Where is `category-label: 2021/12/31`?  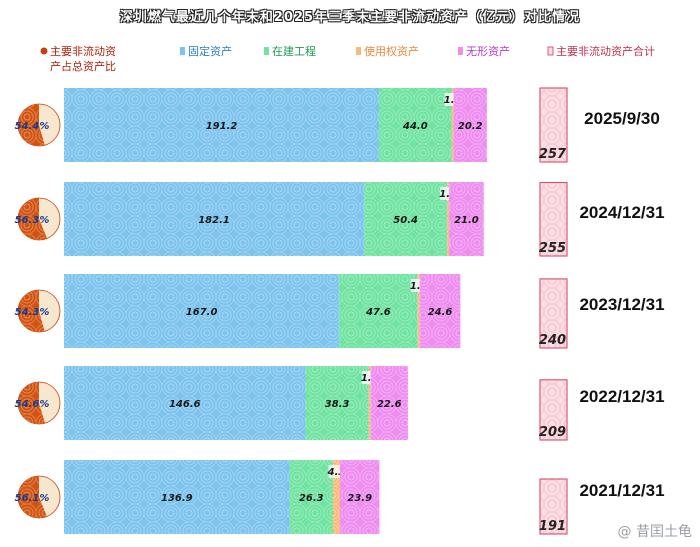
category-label: 2021/12/31 is located at coordinates (621, 490).